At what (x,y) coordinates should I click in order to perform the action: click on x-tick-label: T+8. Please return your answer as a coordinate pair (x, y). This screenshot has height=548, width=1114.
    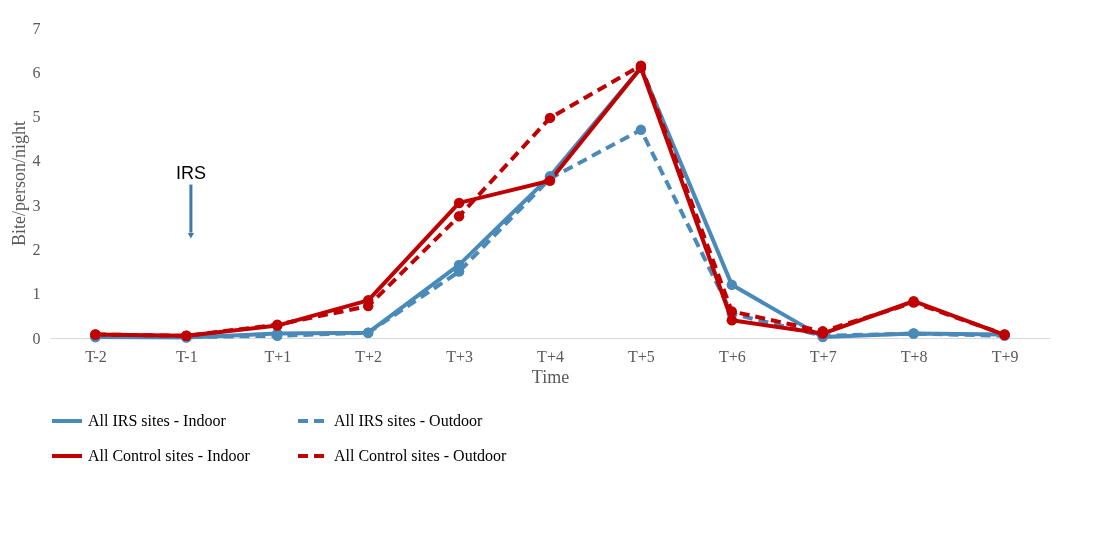
    Looking at the image, I should click on (914, 356).